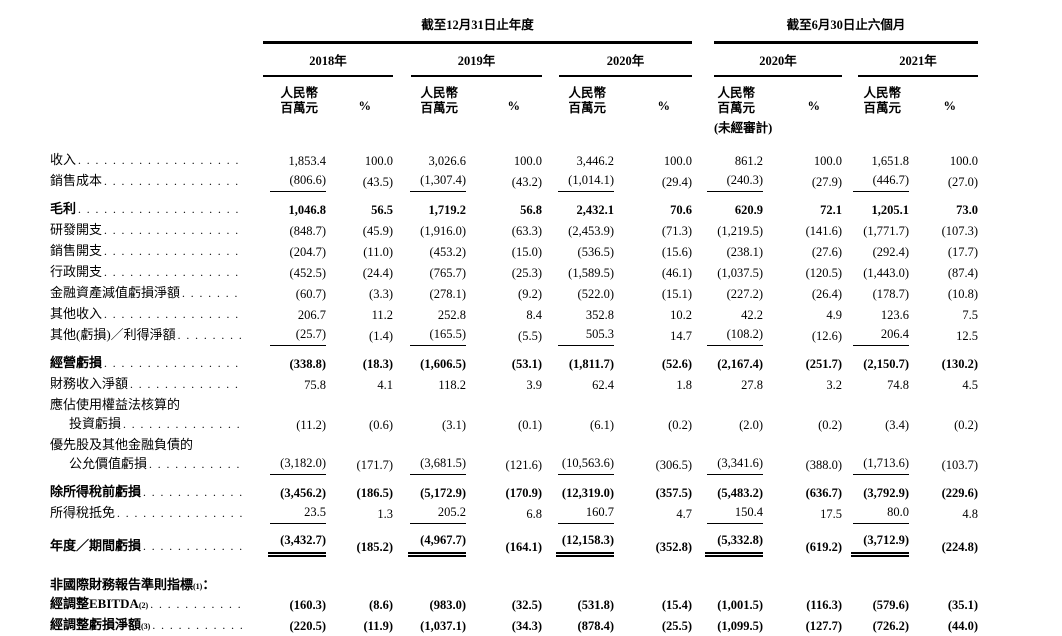 The width and height of the screenshot is (1062, 636). What do you see at coordinates (778, 64) in the screenshot?
I see `year-title: 2020年` at bounding box center [778, 64].